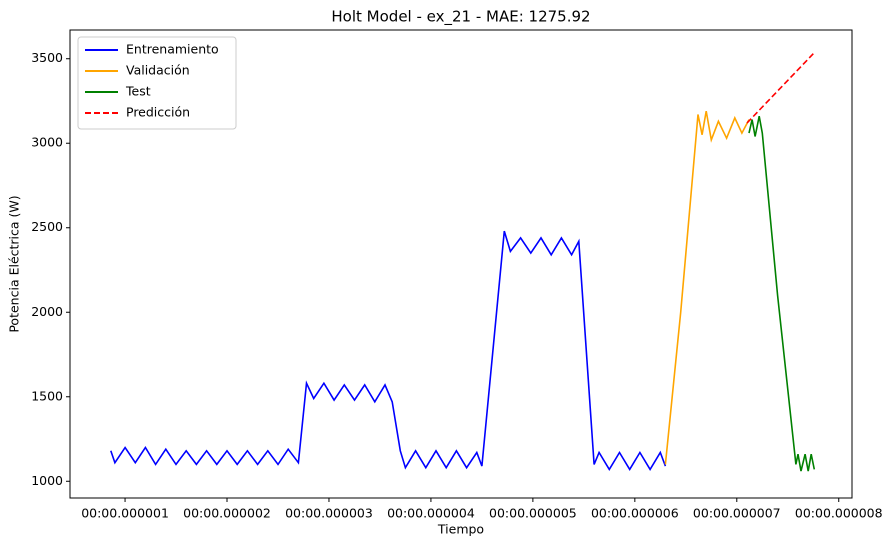 This screenshot has width=895, height=547. What do you see at coordinates (47, 226) in the screenshot?
I see `y-tick-label: 2500` at bounding box center [47, 226].